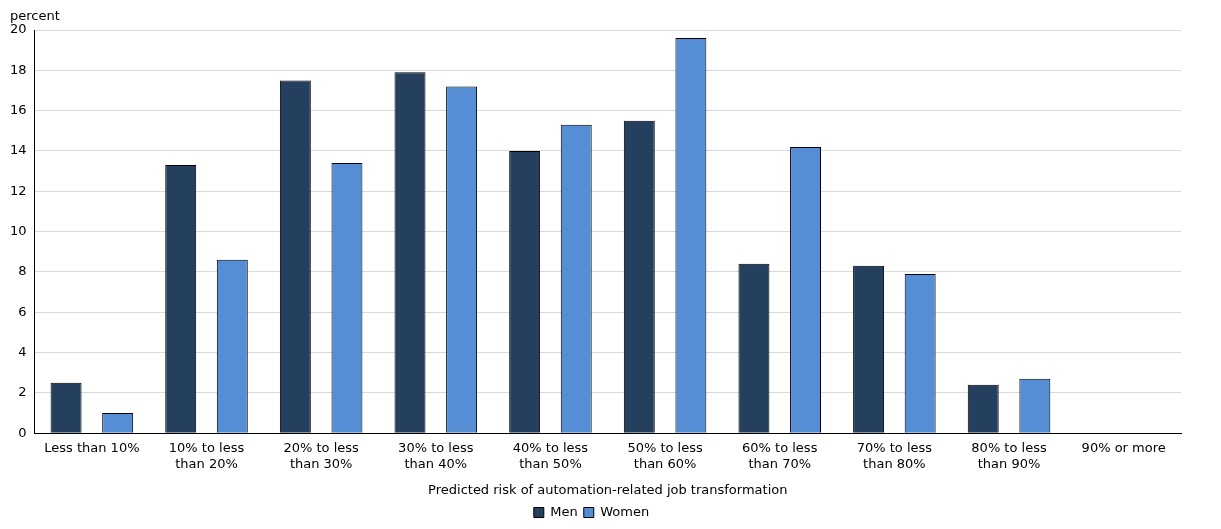 This screenshot has width=1221, height=529. What do you see at coordinates (1009, 455) in the screenshot?
I see `x-tick-label: 80% to less than 90%` at bounding box center [1009, 455].